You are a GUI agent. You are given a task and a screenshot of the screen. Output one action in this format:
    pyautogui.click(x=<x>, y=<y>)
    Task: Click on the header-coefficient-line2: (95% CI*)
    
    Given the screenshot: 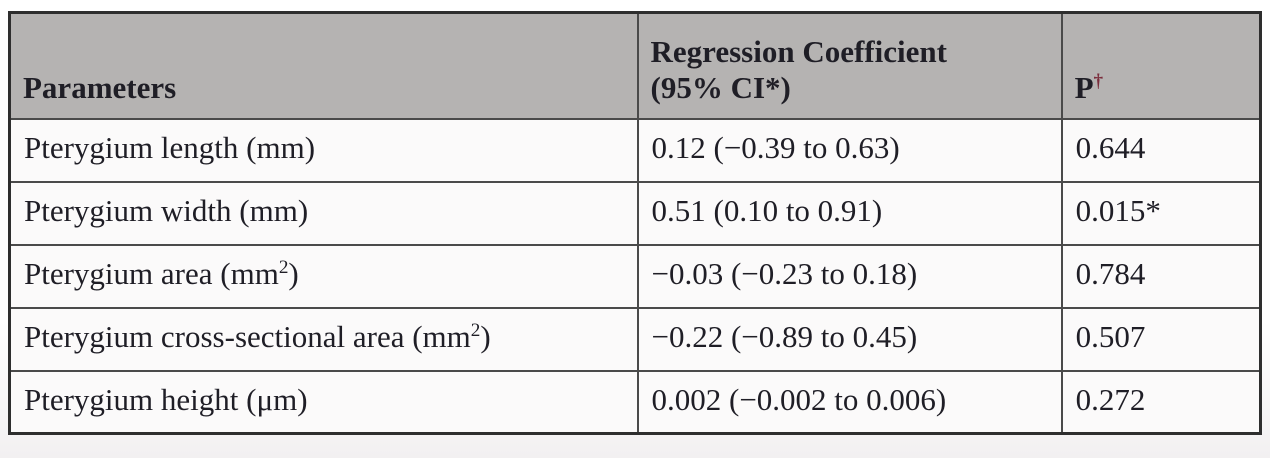 What is the action you would take?
    pyautogui.click(x=720, y=87)
    